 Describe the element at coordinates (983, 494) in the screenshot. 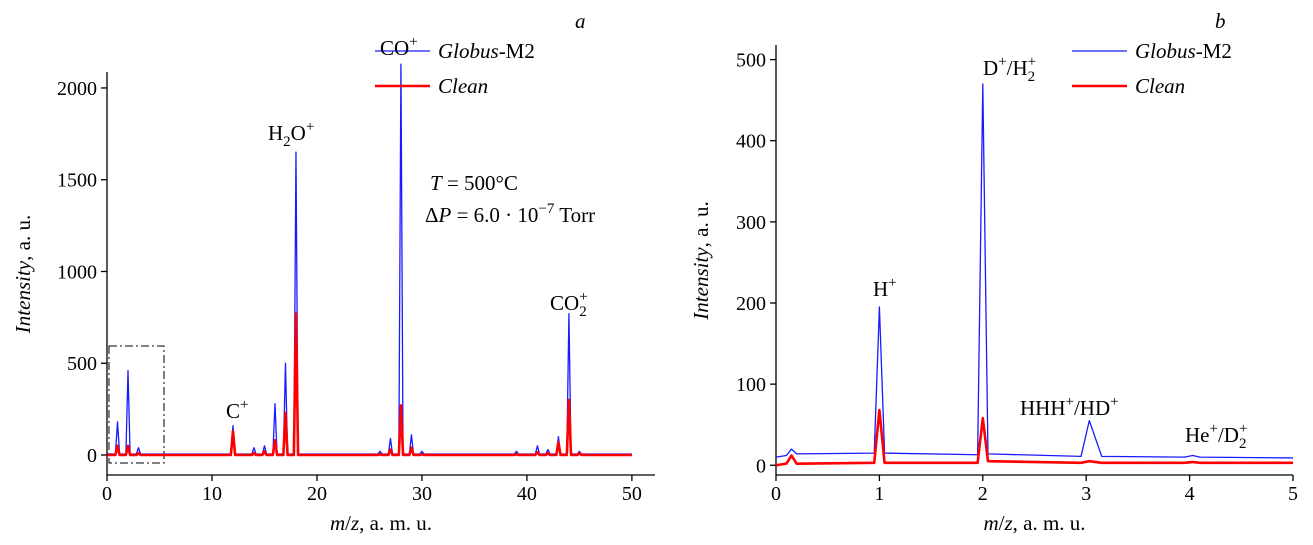

I see `x-tick-label: 2` at that location.